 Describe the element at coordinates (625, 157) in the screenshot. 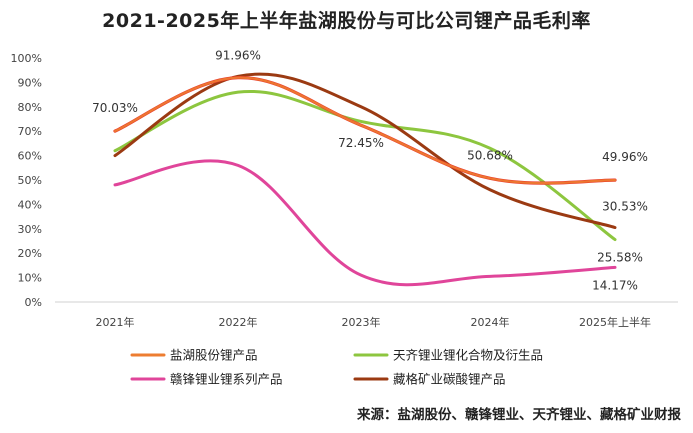

I see `data-label: 49.96%` at that location.